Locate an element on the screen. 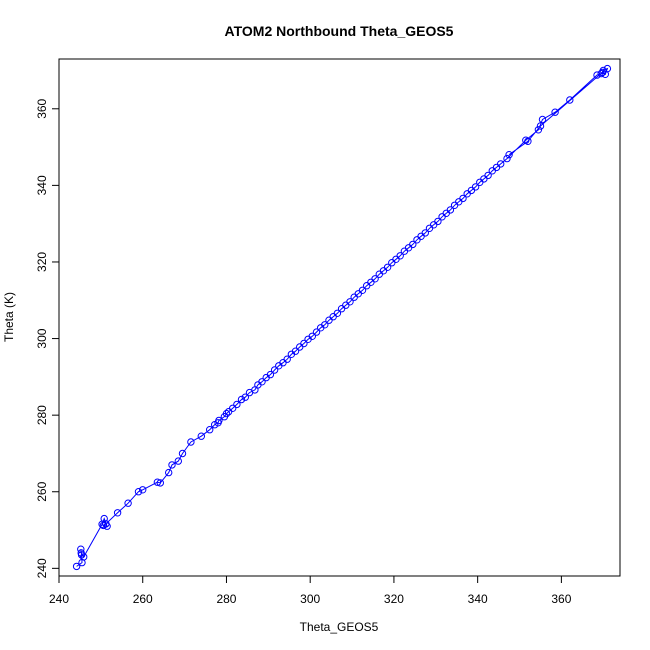  y-tick-label: 280 is located at coordinates (42, 415).